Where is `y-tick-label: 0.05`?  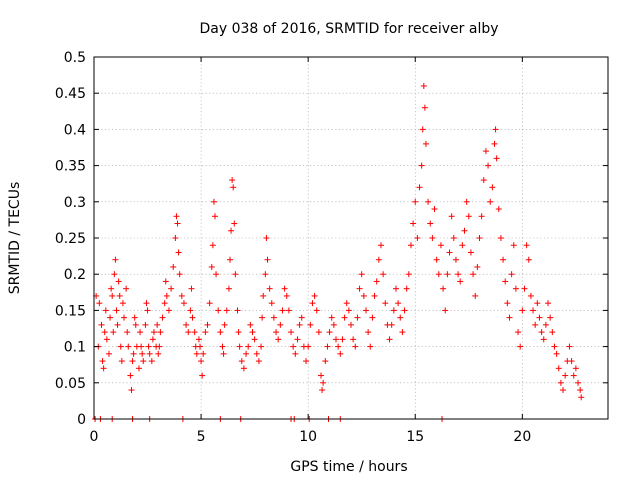
y-tick-label: 0.05 is located at coordinates (70, 384).